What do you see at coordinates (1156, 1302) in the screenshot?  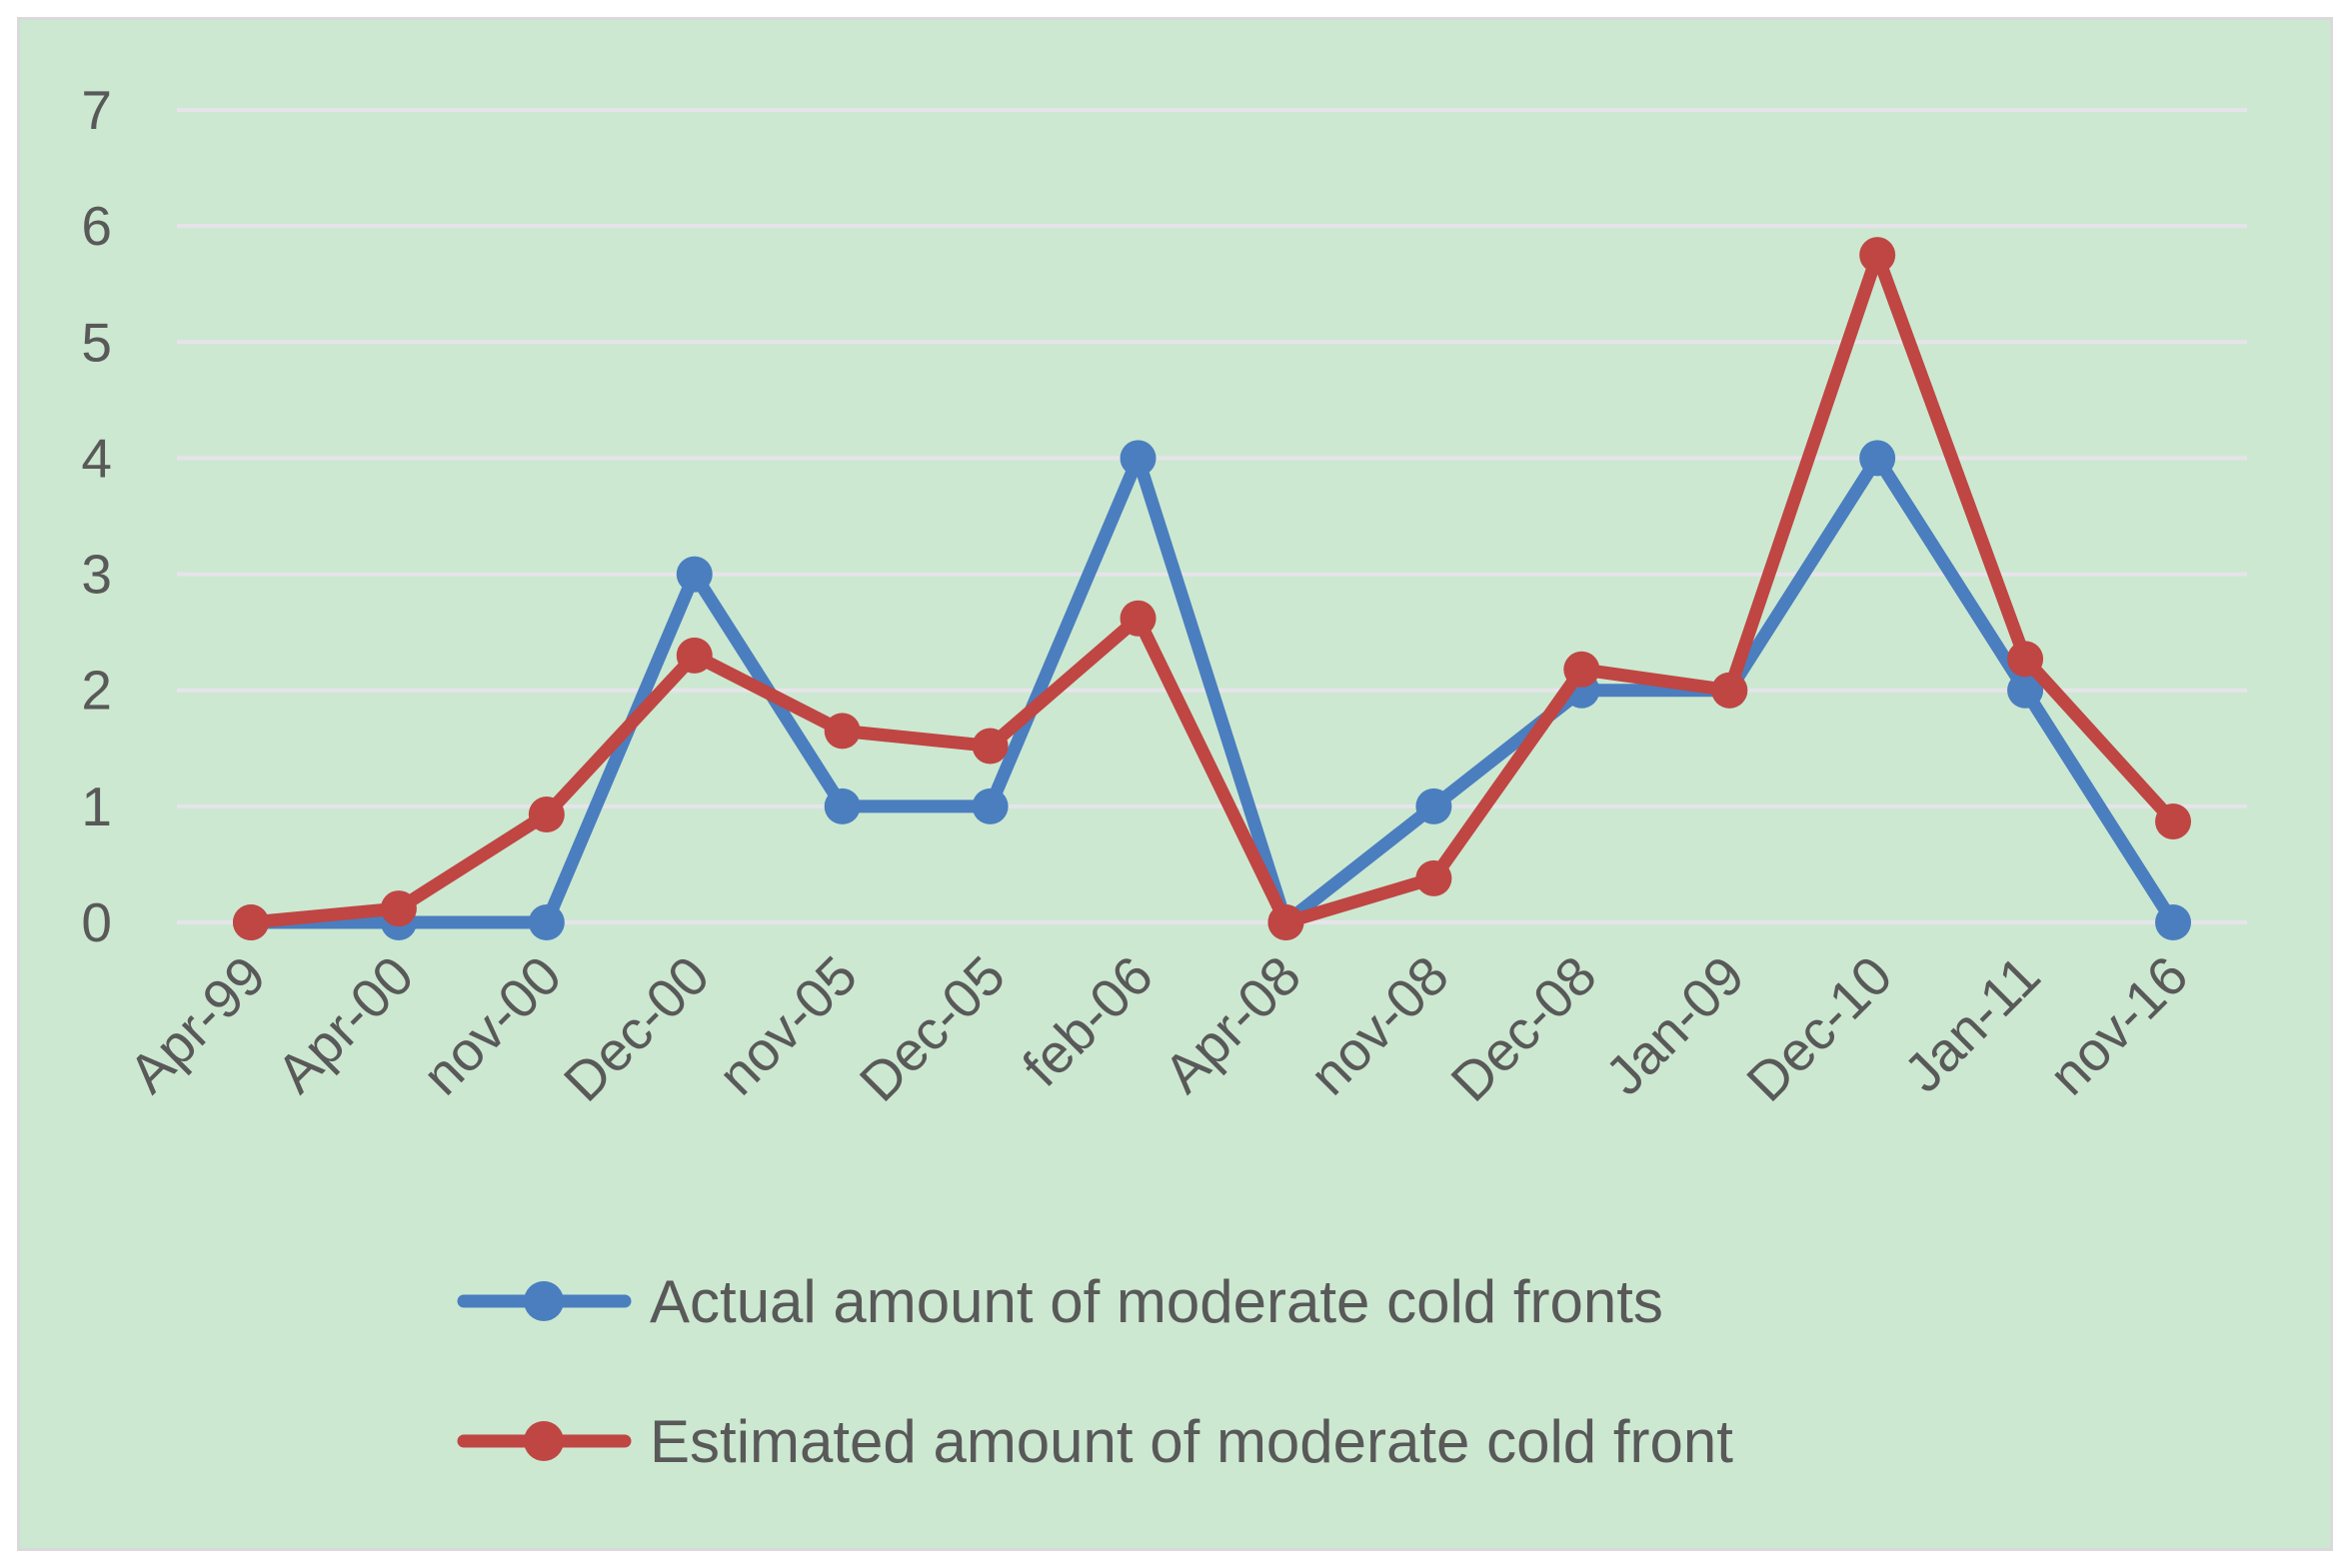 I see `legend-label: Actual amount of moderate cold fronts` at bounding box center [1156, 1302].